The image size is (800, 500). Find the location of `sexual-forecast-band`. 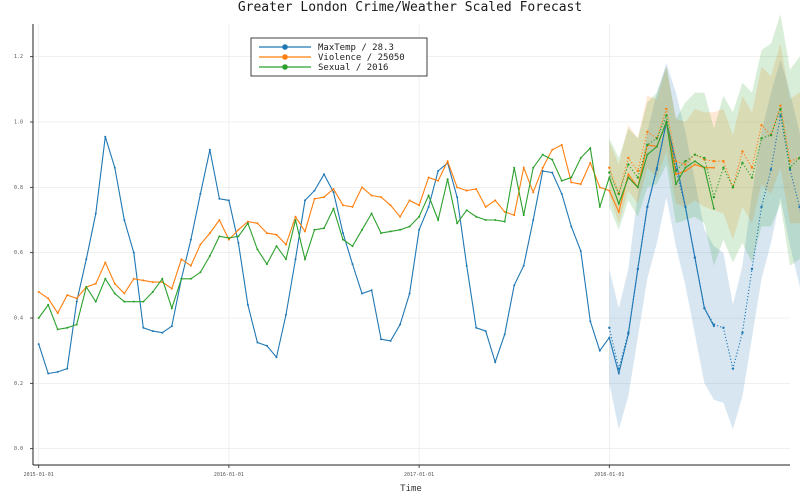

sexual-forecast-band is located at coordinates (704, 140).